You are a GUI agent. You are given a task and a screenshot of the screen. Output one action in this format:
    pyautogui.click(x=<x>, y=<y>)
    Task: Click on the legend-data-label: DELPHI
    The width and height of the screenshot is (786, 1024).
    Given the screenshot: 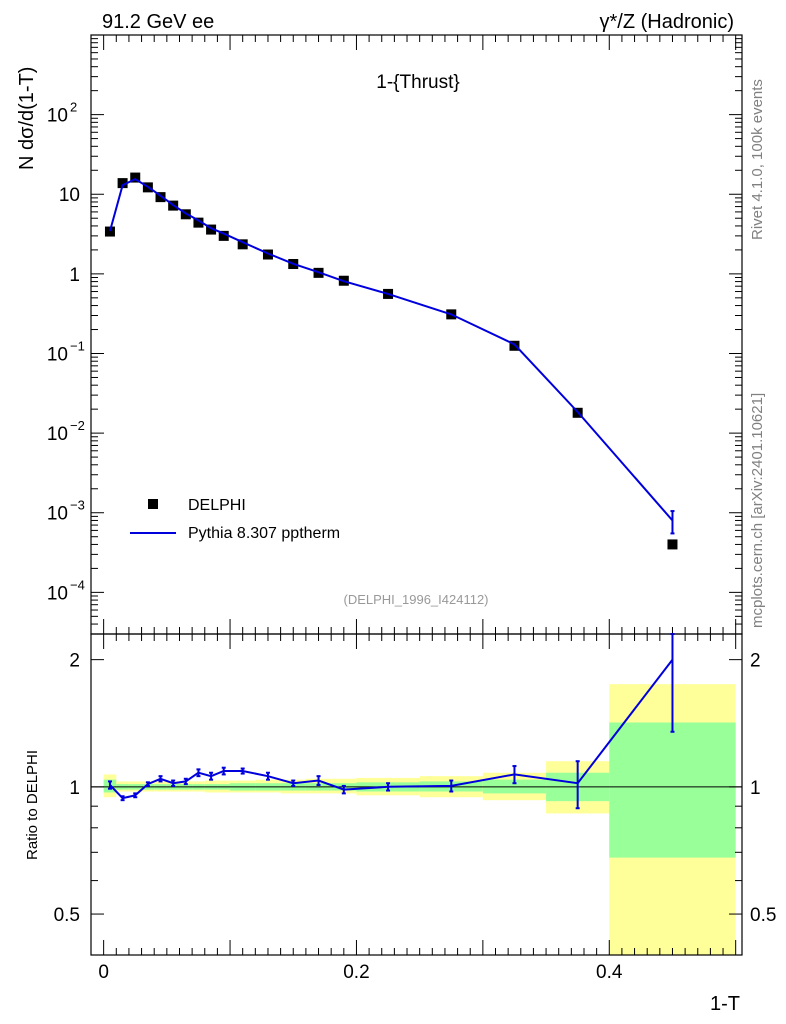 What is the action you would take?
    pyautogui.click(x=217, y=505)
    